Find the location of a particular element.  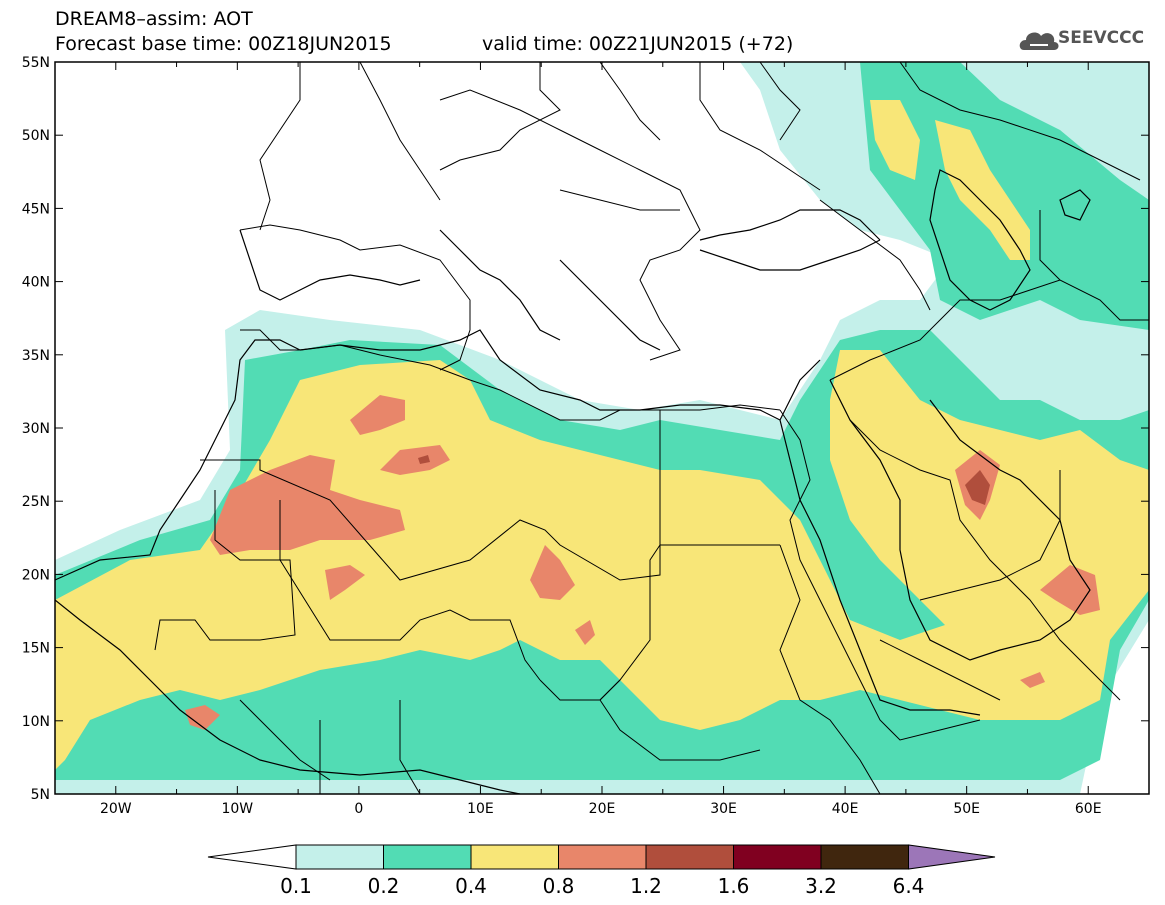

aot-band-0.8-j is located at coordinates (585, 632).